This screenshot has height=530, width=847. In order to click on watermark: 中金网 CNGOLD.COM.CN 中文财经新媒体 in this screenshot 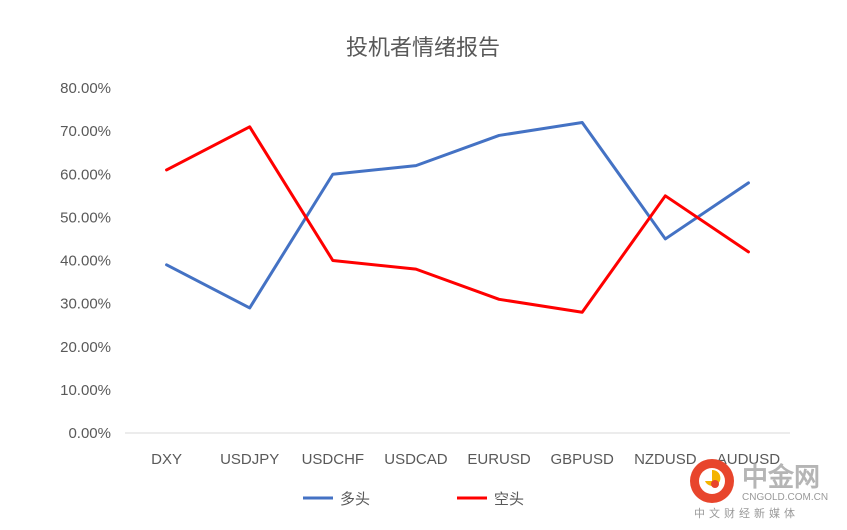, I will do `click(759, 489)`.